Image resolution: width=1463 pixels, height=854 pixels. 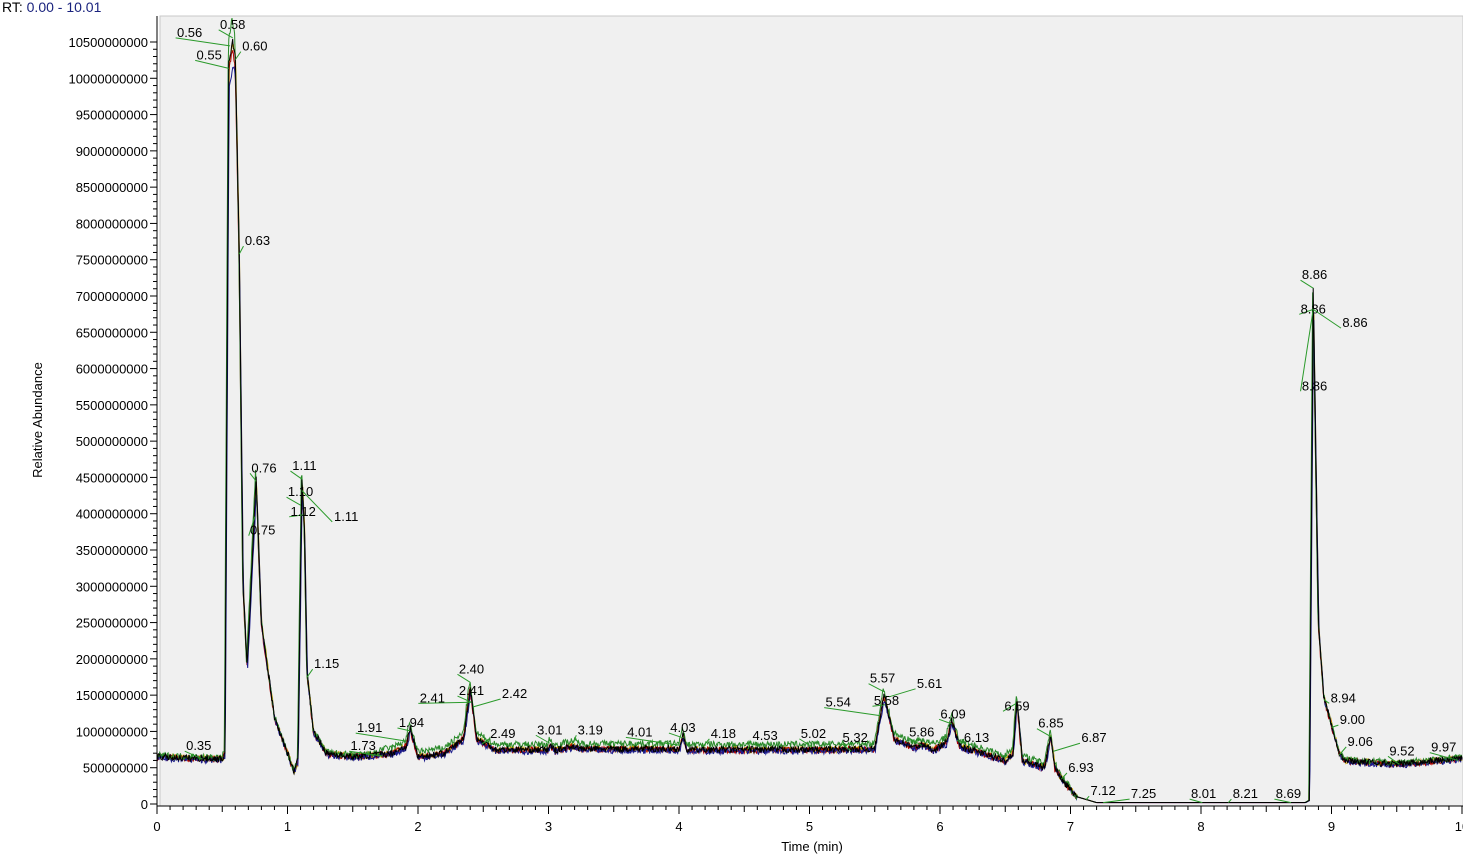 I want to click on peak-label: 4.01, so click(x=639, y=731).